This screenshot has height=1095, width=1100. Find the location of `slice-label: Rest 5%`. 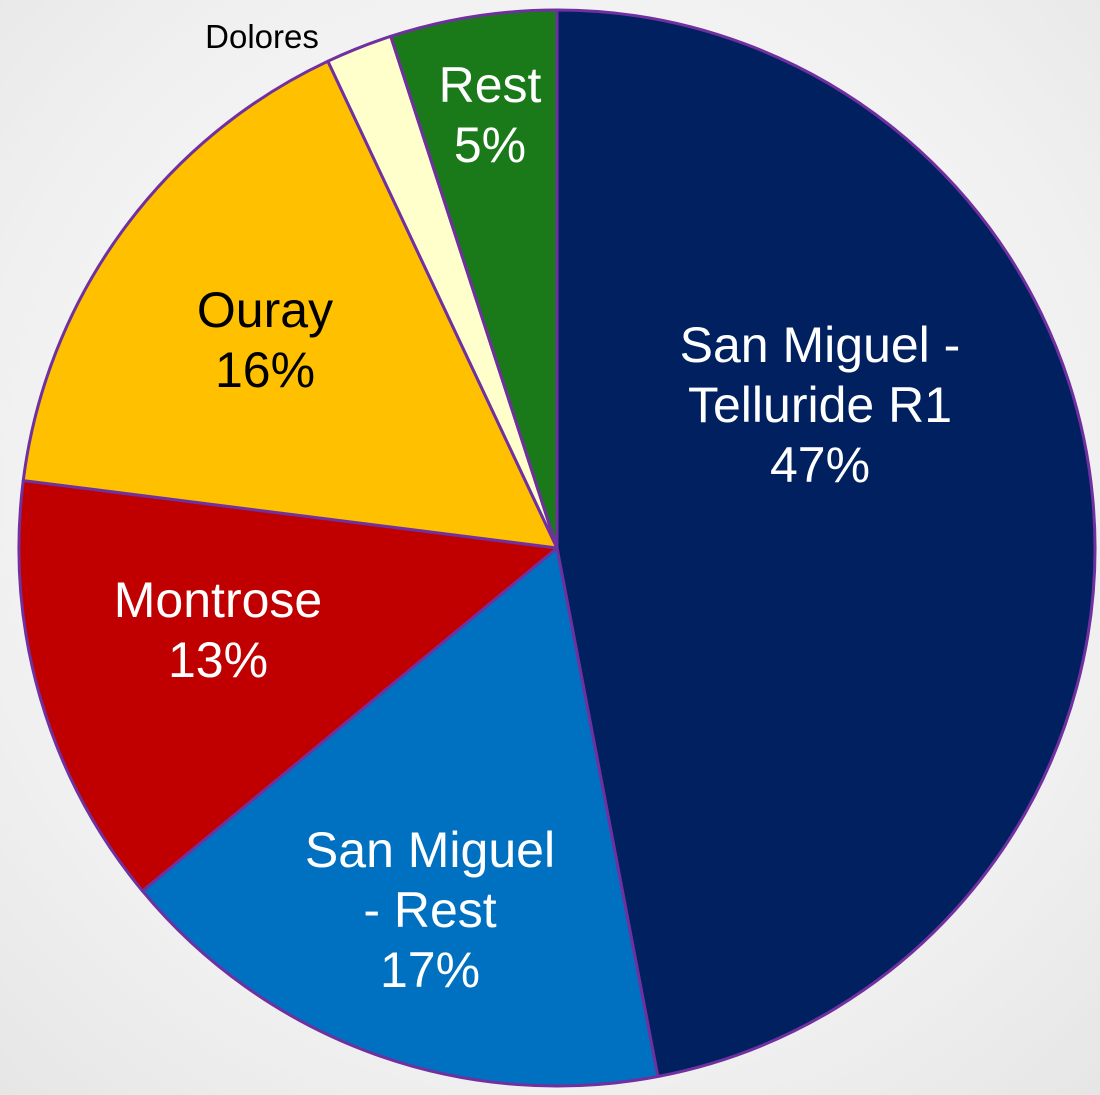

slice-label: Rest 5% is located at coordinates (490, 115).